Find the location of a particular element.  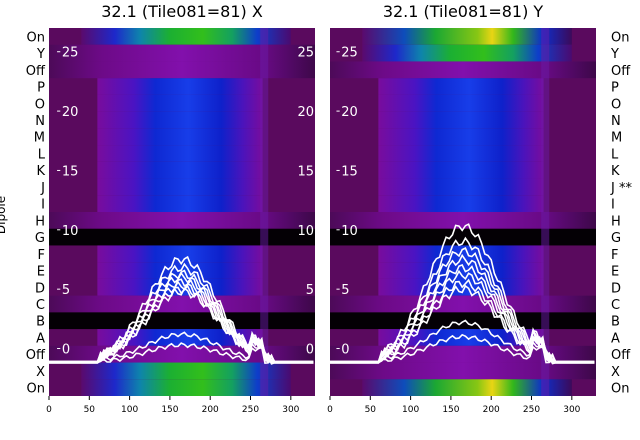

overlay-tick-label-right: 25 is located at coordinates (305, 53).